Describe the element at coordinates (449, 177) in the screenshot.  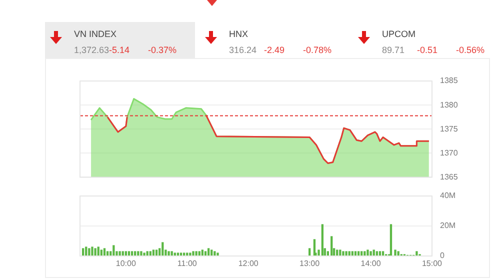
I see `y-tick-label: 1365` at that location.